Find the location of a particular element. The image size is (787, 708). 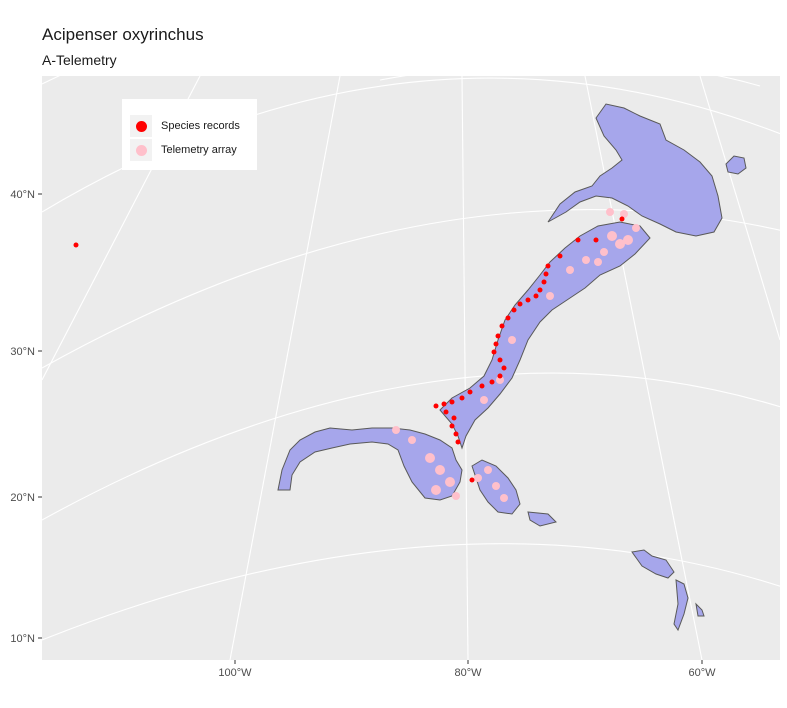

legend: Species records Telemetry array is located at coordinates (189, 134).